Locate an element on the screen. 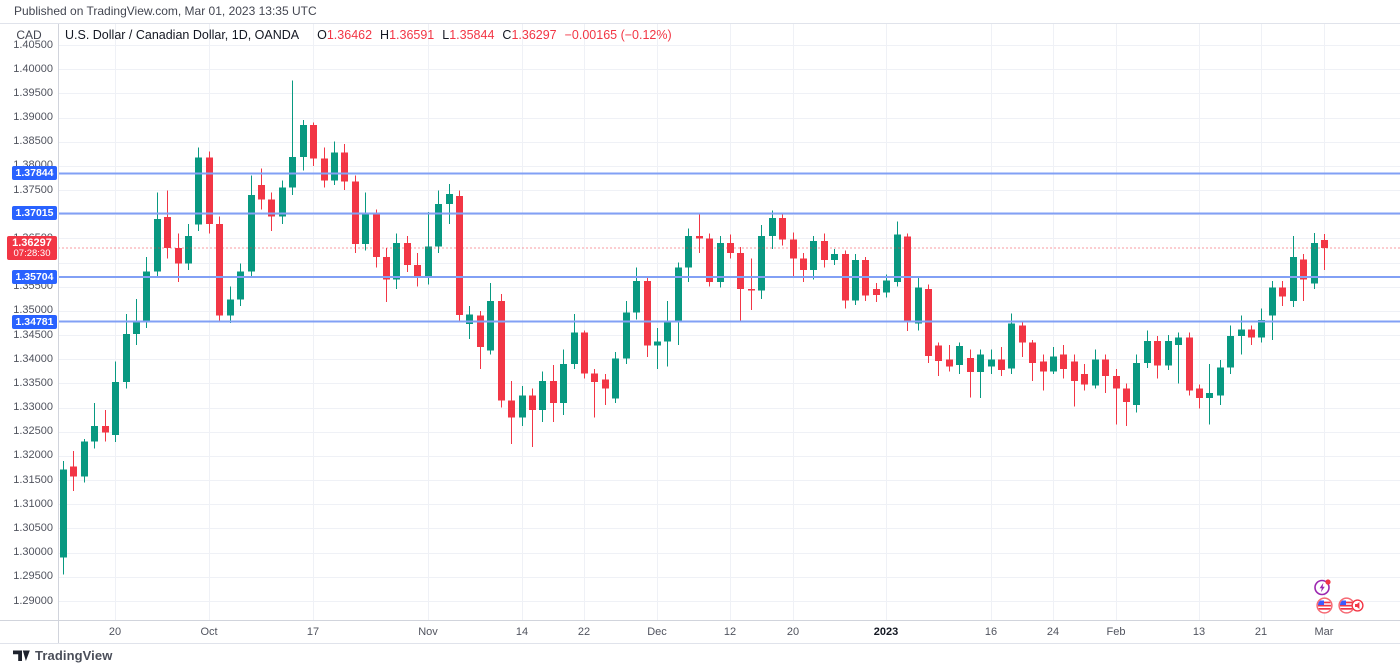 This screenshot has height=667, width=1400. level-price-label: 1.37015 is located at coordinates (34, 213).